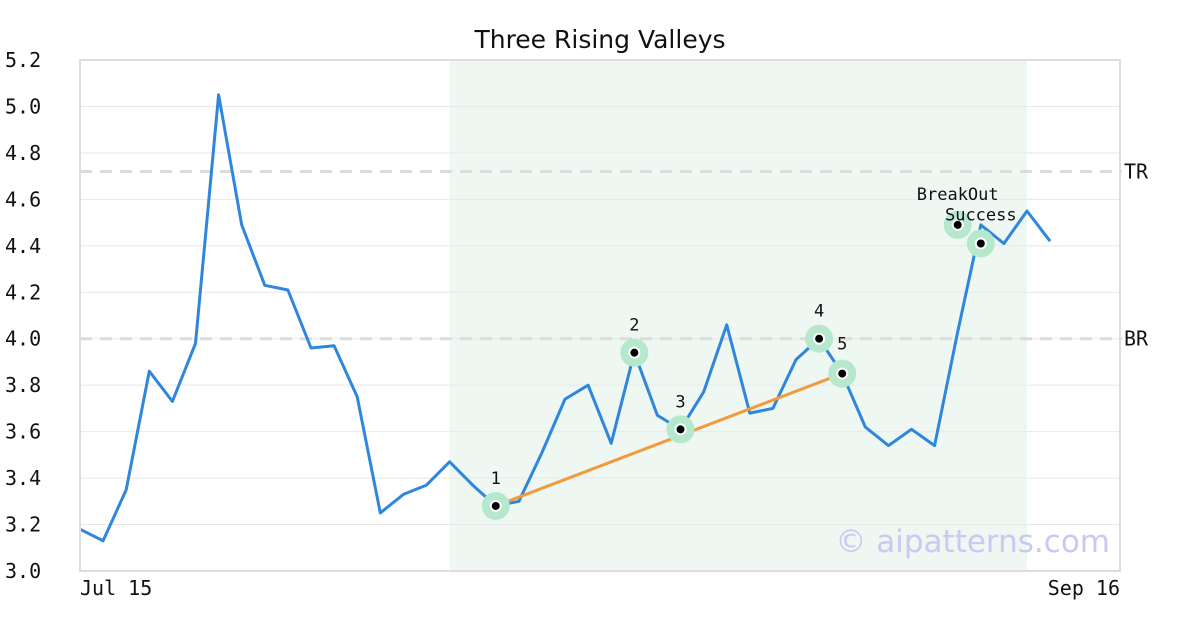 This screenshot has height=630, width=1200. I want to click on y-tick-label: 4.8, so click(23, 153).